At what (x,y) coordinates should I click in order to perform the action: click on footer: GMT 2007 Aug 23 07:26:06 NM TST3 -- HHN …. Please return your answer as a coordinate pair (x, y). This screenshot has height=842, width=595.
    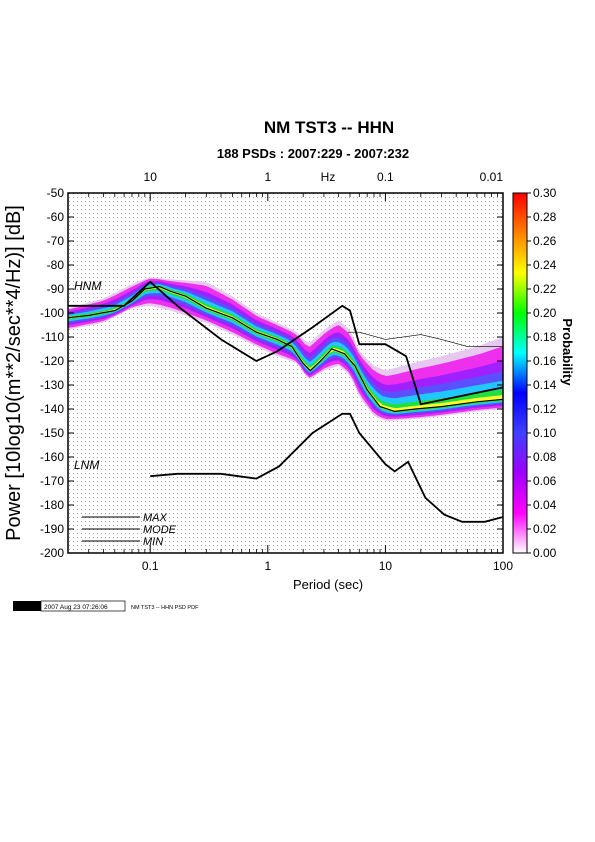
    Looking at the image, I should click on (106, 606).